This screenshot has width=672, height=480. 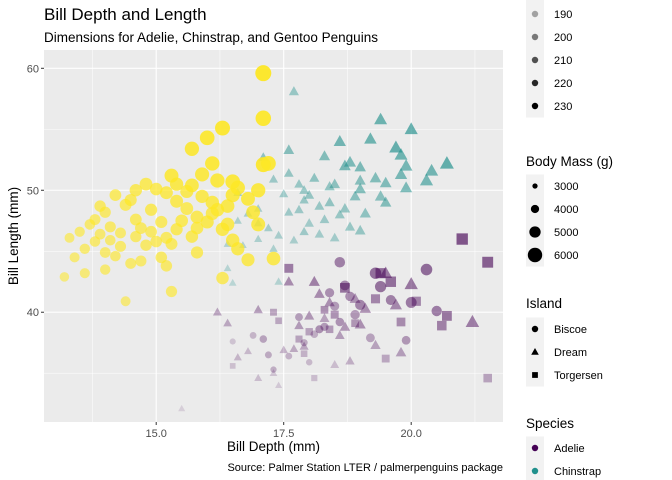 I want to click on legend-label: 5000, so click(x=566, y=233).